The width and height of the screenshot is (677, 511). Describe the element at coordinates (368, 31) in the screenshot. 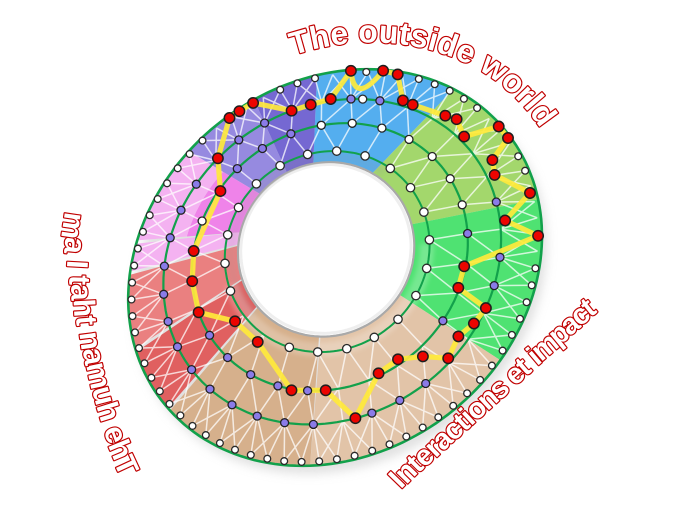

I see `svg-text: o` at that location.